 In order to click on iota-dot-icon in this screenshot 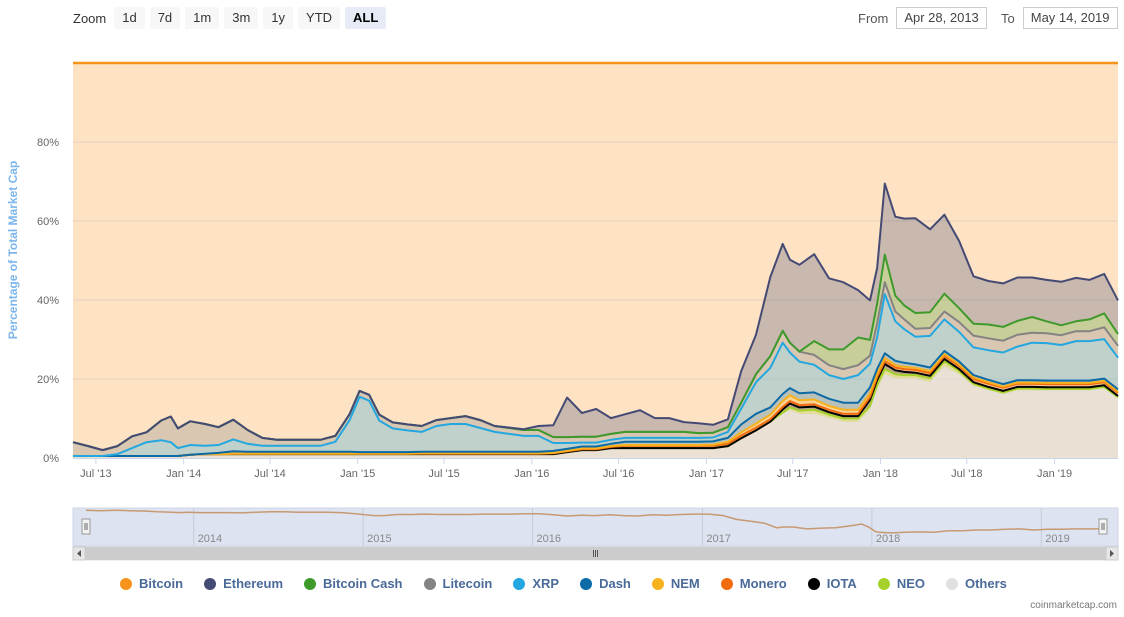, I will do `click(813, 583)`.